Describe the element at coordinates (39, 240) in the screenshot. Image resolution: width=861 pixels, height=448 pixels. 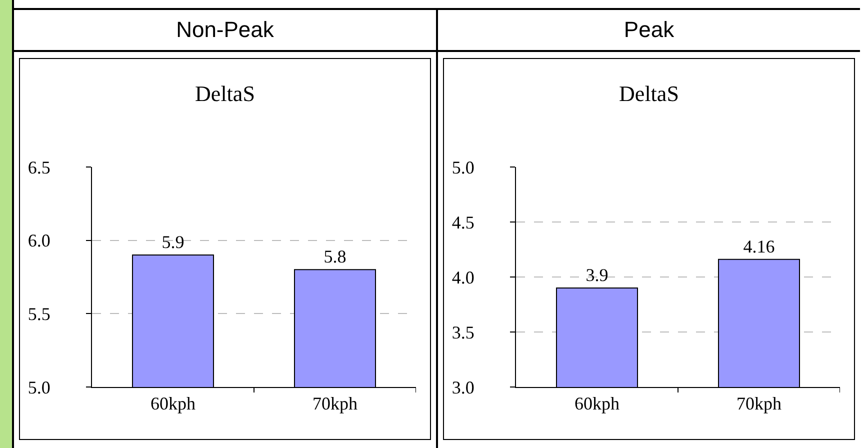
I see `y-tick-label: 6.0` at that location.